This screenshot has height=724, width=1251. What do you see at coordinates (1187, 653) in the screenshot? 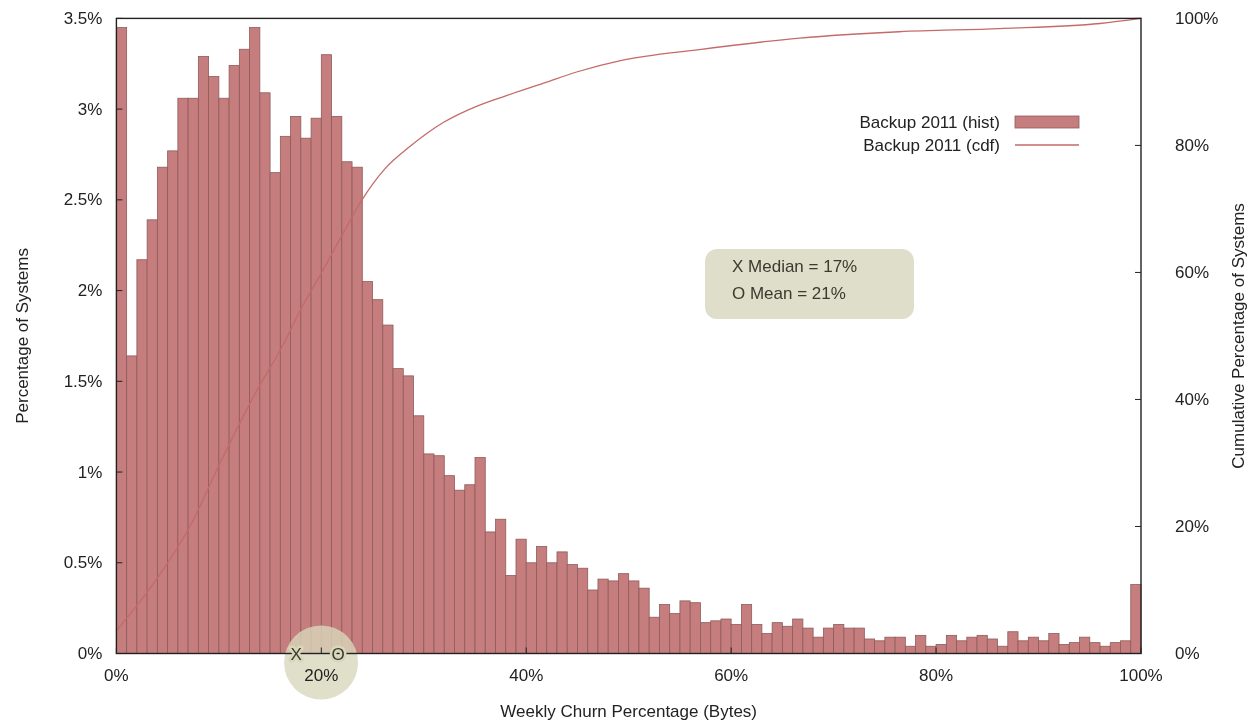
I see `y2-tick-label: 0%` at bounding box center [1187, 653].